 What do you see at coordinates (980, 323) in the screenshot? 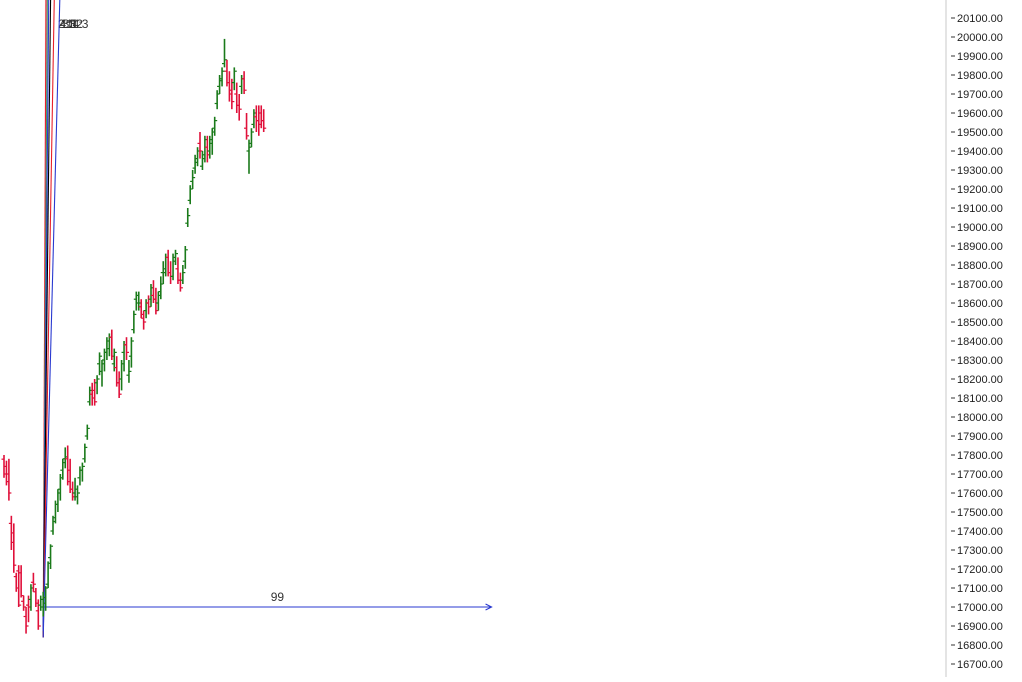
I see `y-tick-label: 18500.00` at bounding box center [980, 323].